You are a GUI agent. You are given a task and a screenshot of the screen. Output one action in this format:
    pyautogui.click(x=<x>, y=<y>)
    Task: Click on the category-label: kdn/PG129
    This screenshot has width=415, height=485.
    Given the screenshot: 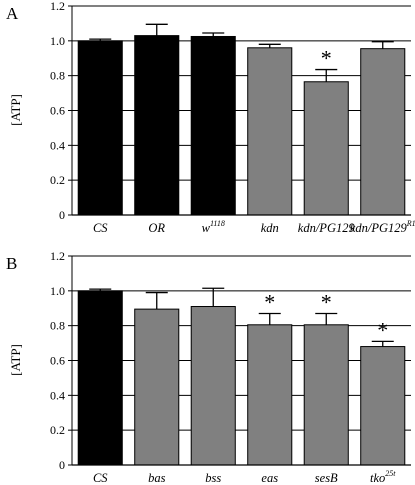 What is the action you would take?
    pyautogui.click(x=327, y=228)
    